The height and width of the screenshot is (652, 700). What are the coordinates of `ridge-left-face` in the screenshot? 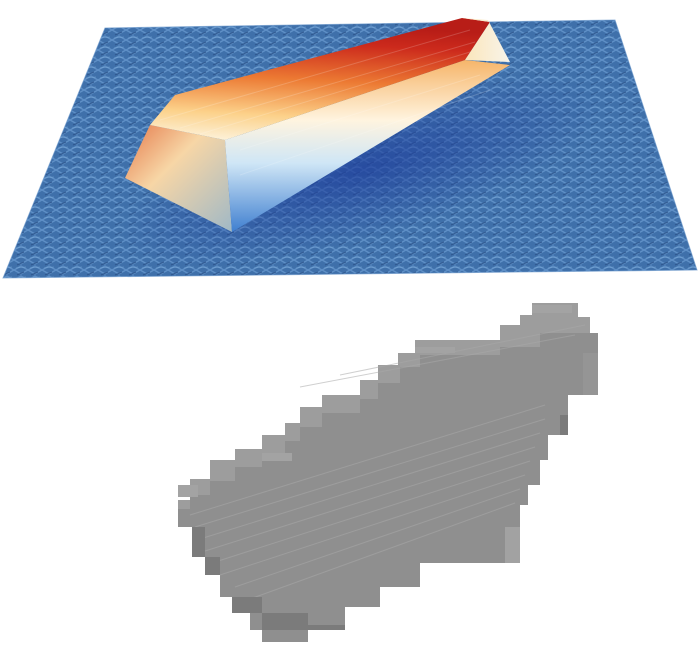 It's located at (178, 178).